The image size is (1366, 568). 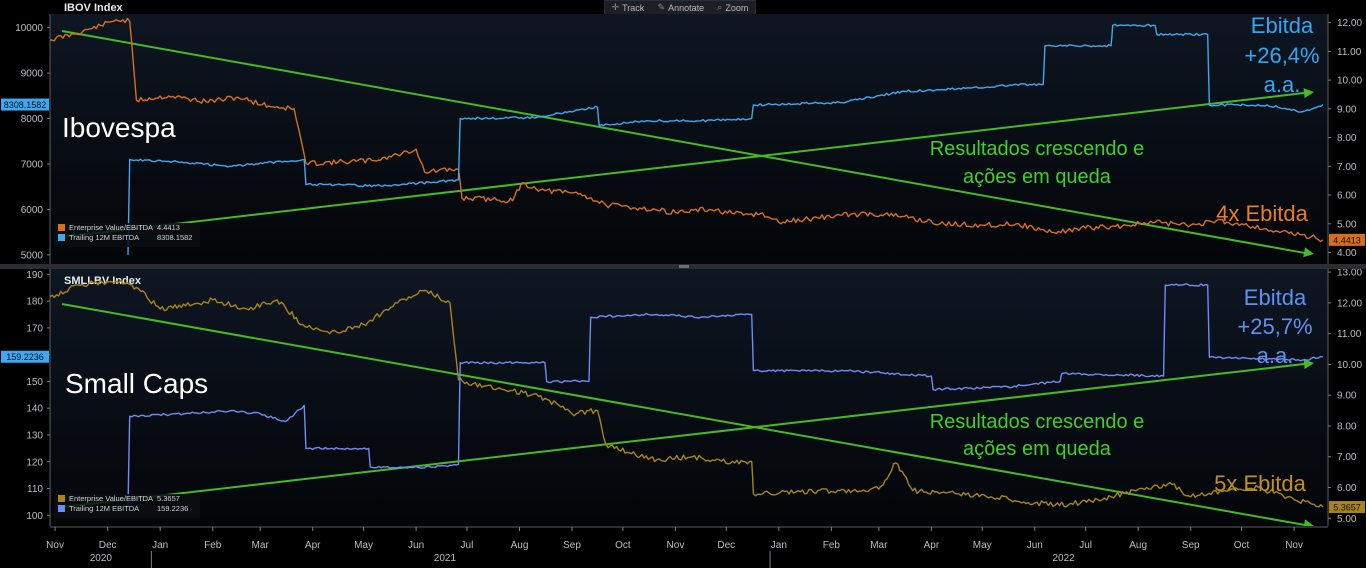 What do you see at coordinates (1037, 149) in the screenshot?
I see `results-message: Resultados crescendo e` at bounding box center [1037, 149].